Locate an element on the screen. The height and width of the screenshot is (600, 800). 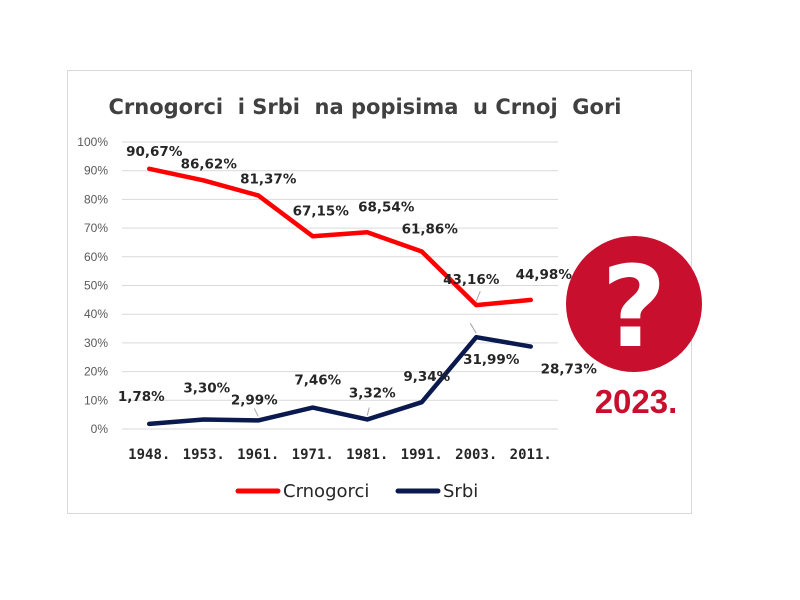
legend: Crnogorci Srbi is located at coordinates (356, 491).